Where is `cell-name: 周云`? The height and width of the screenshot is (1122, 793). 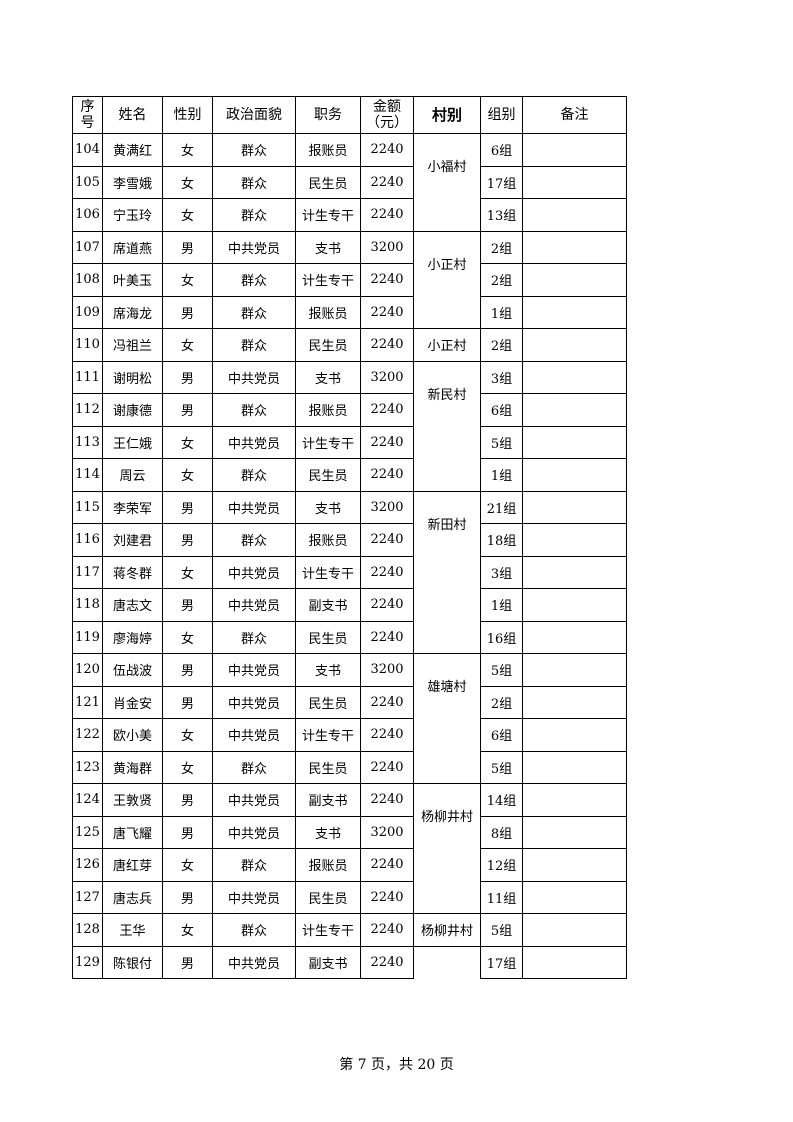
cell-name: 周云 is located at coordinates (132, 475).